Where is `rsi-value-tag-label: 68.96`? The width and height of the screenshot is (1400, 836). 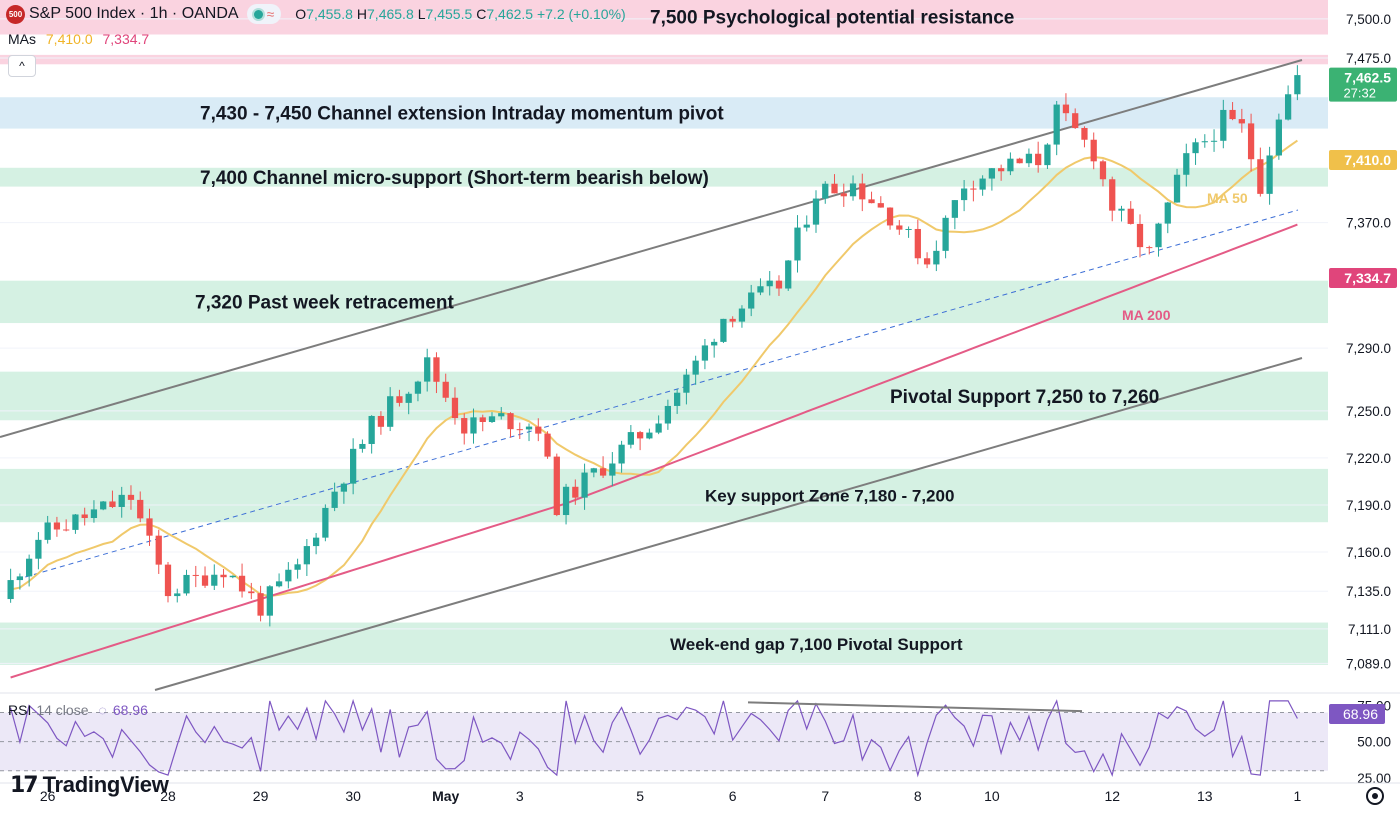 rsi-value-tag-label: 68.96 is located at coordinates (1360, 714).